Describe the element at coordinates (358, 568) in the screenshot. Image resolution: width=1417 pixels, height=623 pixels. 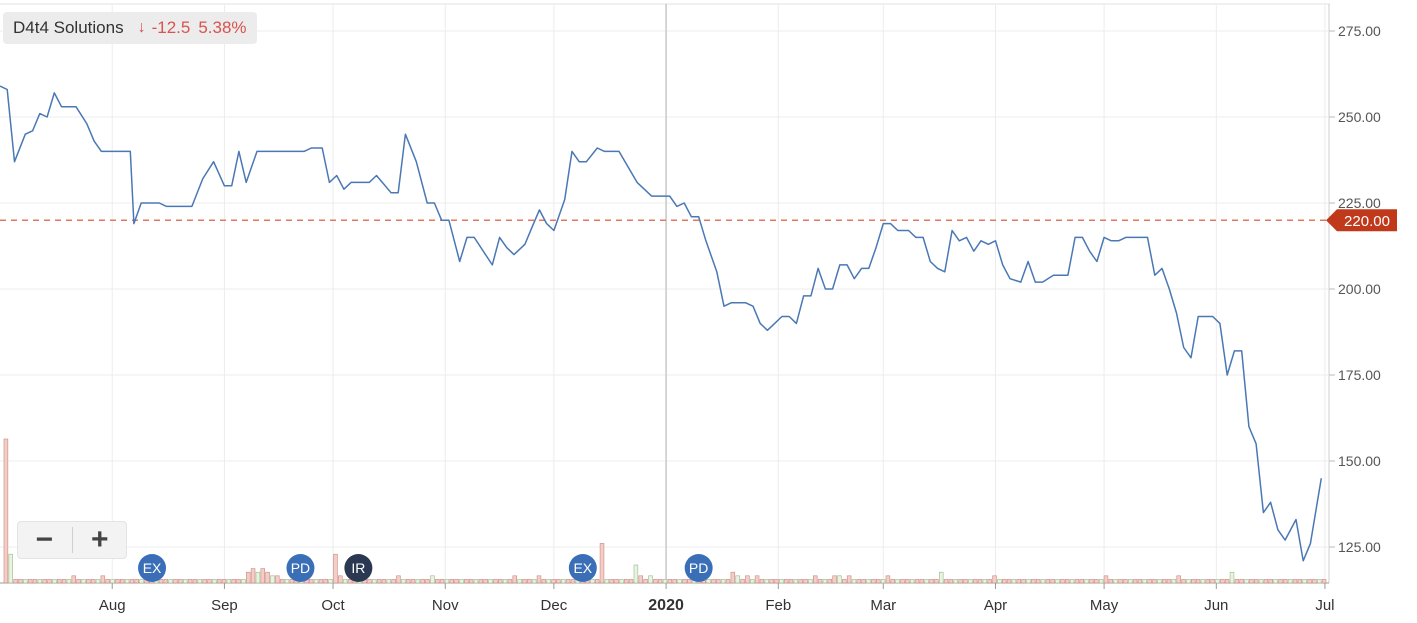
I see `event-flag-ir: IR` at that location.